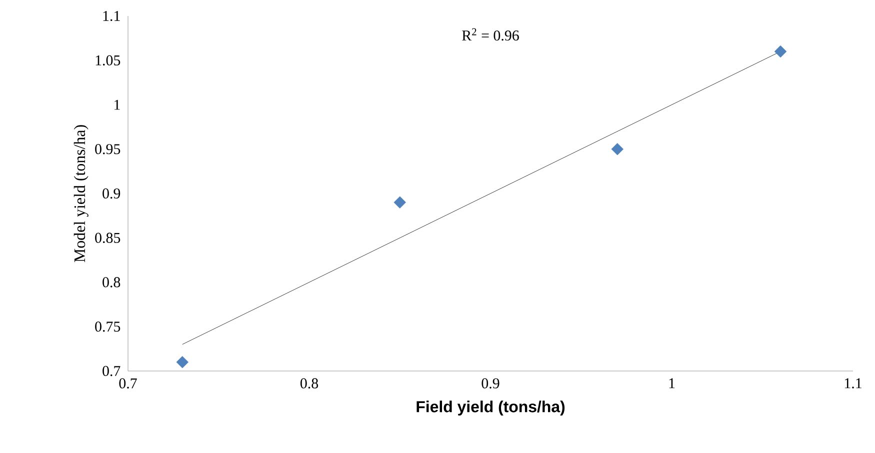  Describe the element at coordinates (111, 371) in the screenshot. I see `y-tick-label: 0.7` at that location.